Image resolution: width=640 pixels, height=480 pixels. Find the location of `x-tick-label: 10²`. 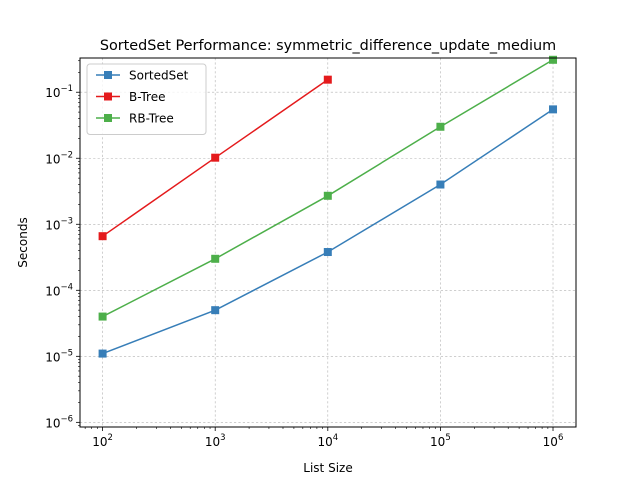

x-tick-label: 10² is located at coordinates (102, 441).